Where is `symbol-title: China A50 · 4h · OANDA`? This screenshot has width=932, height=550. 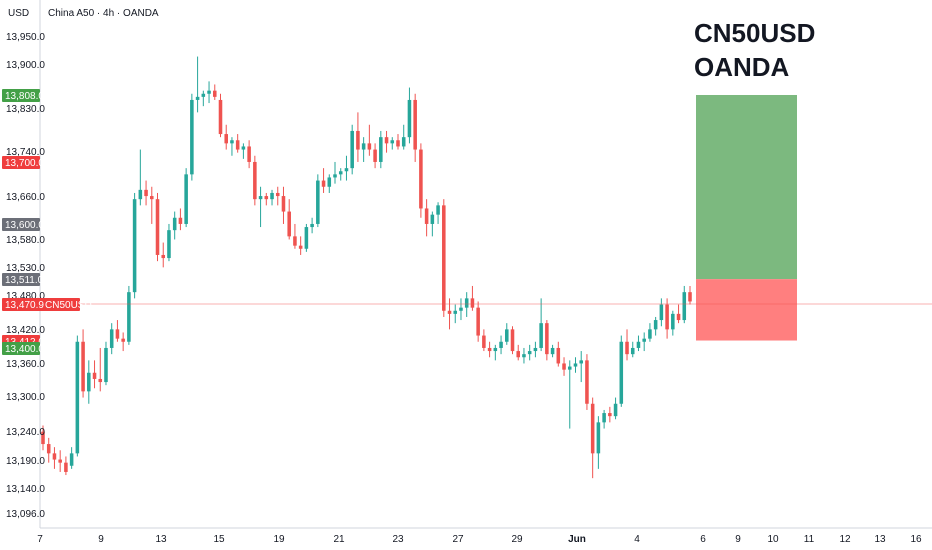
symbol-title: China A50 · 4h · OANDA is located at coordinates (103, 13).